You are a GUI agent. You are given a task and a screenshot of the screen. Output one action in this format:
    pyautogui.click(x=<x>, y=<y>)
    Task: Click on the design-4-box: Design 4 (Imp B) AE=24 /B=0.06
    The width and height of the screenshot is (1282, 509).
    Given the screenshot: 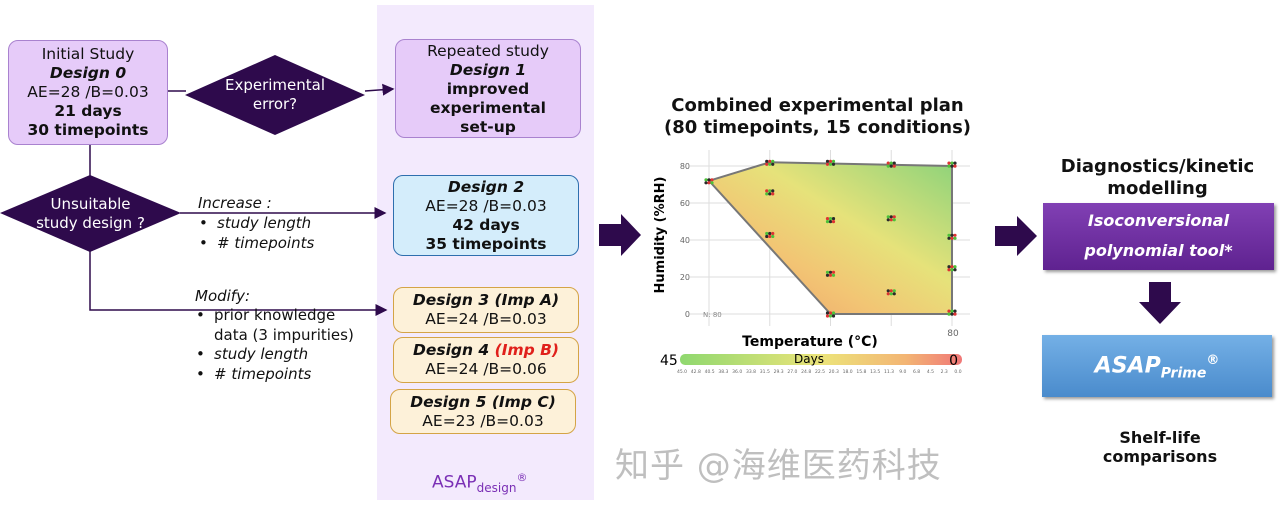 What is the action you would take?
    pyautogui.click(x=486, y=360)
    